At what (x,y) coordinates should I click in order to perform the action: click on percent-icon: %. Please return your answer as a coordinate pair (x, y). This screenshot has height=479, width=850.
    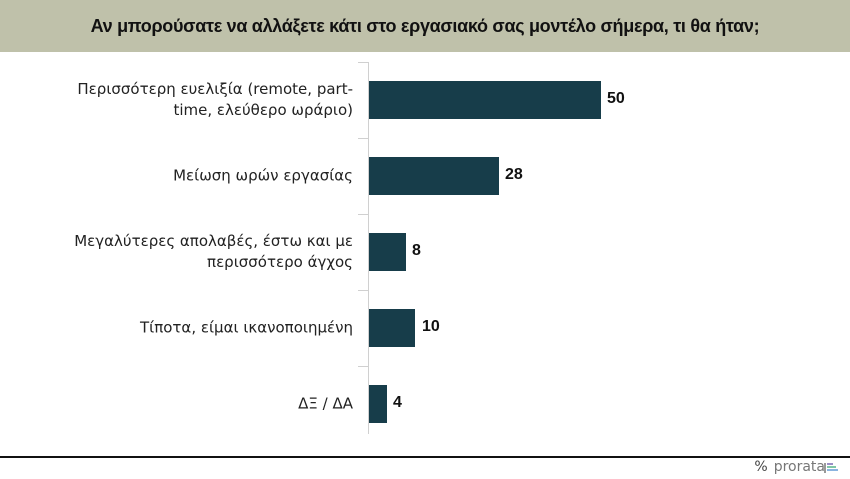
    Looking at the image, I should click on (761, 467).